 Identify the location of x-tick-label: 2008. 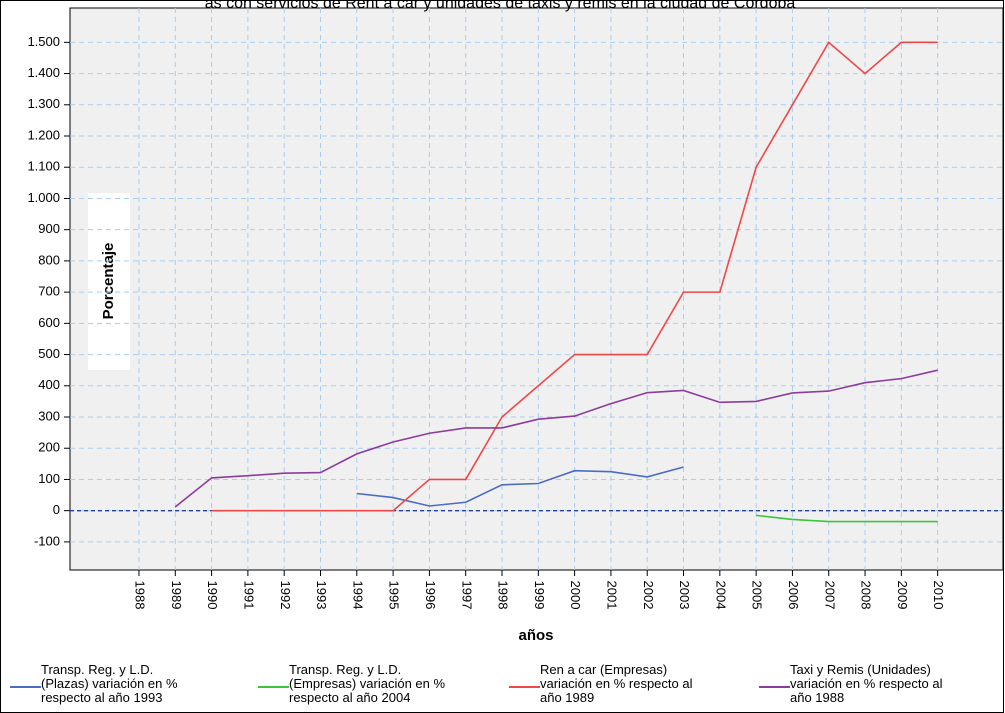
(866, 595).